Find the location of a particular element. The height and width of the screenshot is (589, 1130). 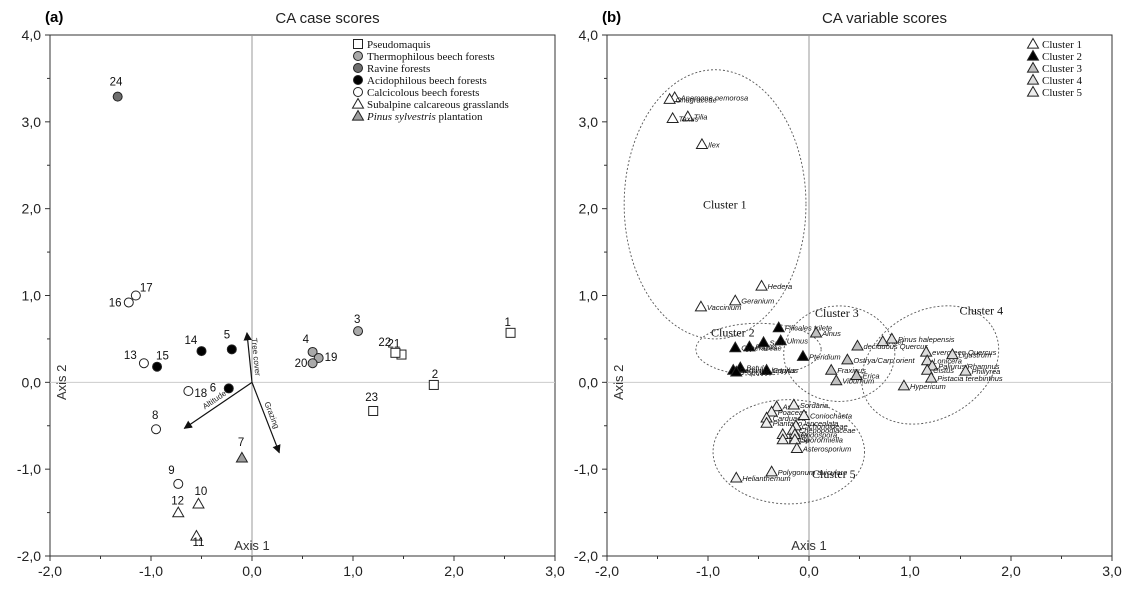

legend-entry-cluster-2: Cluster 2 is located at coordinates (1062, 57).